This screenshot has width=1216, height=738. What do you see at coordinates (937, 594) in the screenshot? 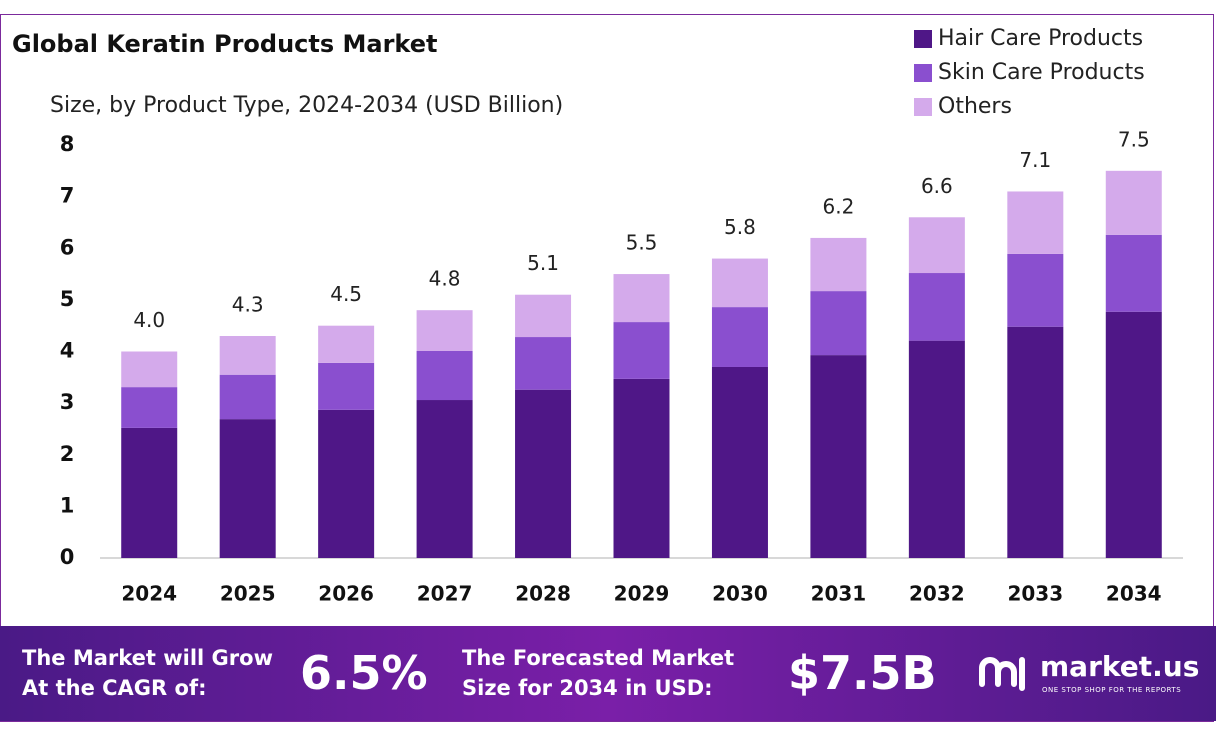
I see `x-tick-label: 2032` at bounding box center [937, 594].